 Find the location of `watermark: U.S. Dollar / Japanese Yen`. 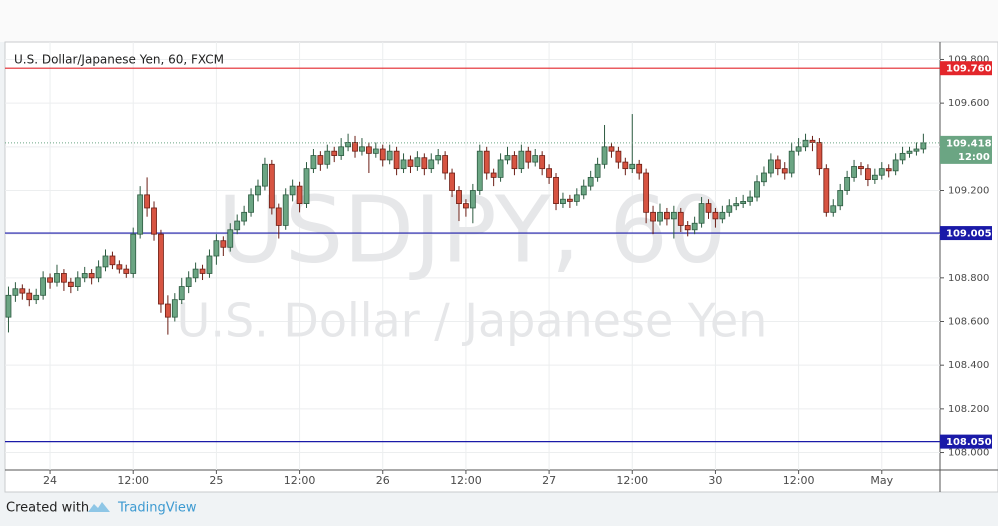

watermark: U.S. Dollar / Japanese Yen is located at coordinates (472, 321).